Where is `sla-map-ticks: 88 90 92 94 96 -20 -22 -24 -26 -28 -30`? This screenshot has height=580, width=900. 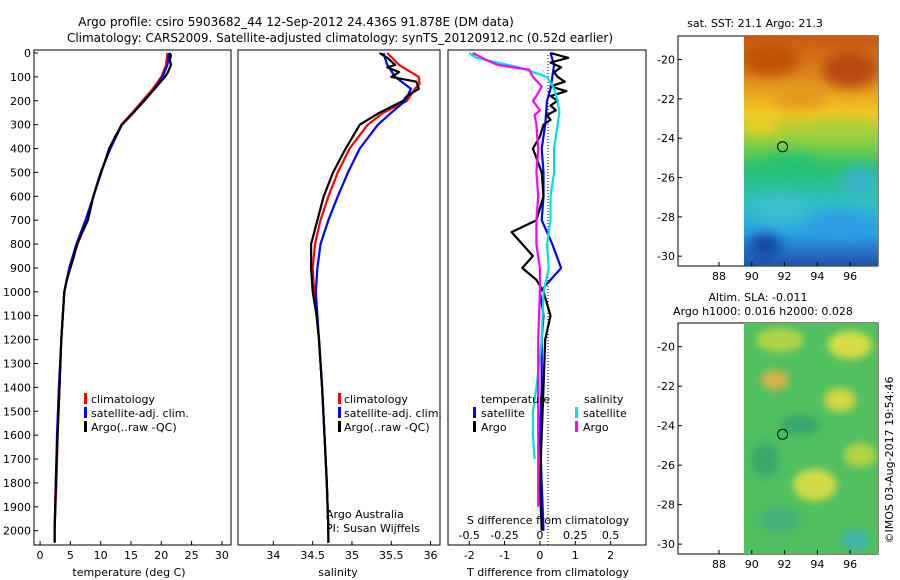 sla-map-ticks: 88 90 92 94 96 -20 -22 -24 -26 -28 -30 is located at coordinates (757, 456).